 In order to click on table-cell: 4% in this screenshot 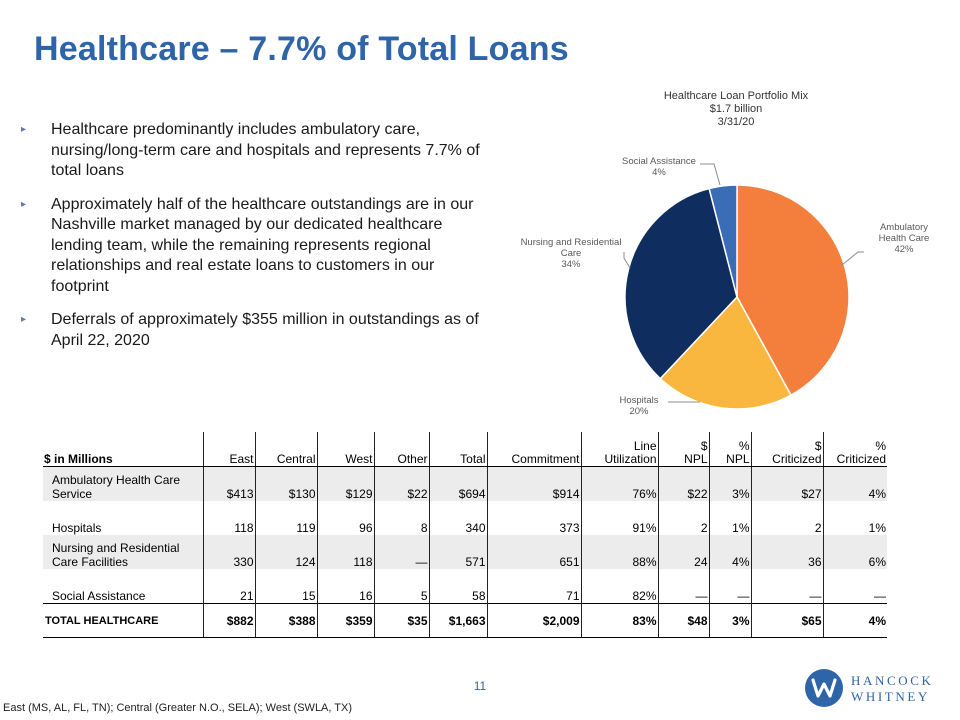, I will do `click(730, 552)`.